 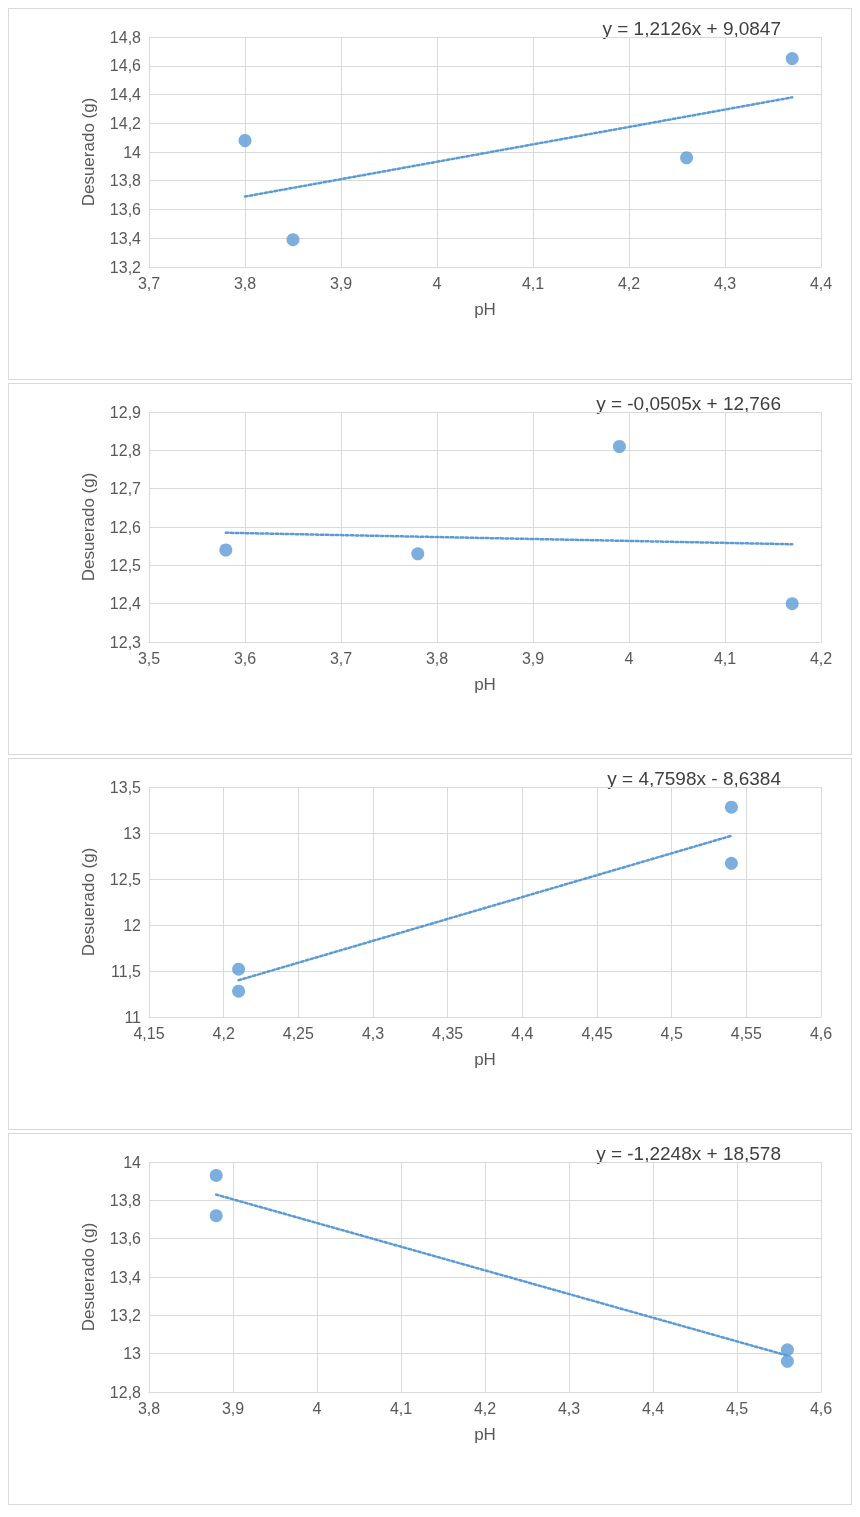 What do you see at coordinates (597, 1033) in the screenshot?
I see `x-tick-label: 4,45` at bounding box center [597, 1033].